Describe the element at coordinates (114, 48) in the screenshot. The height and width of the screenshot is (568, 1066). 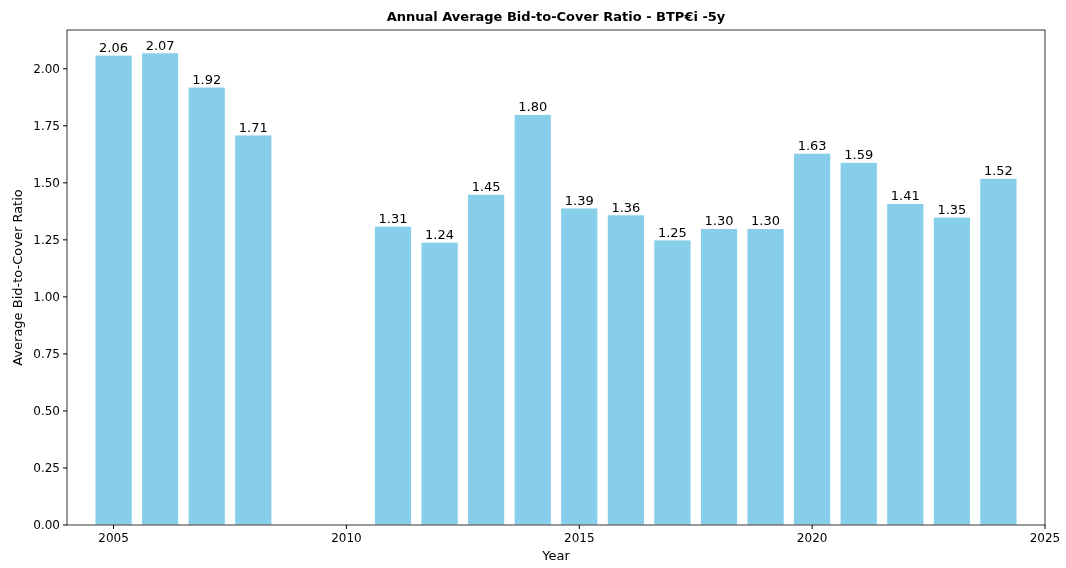
I see `data-label: 2.06` at that location.